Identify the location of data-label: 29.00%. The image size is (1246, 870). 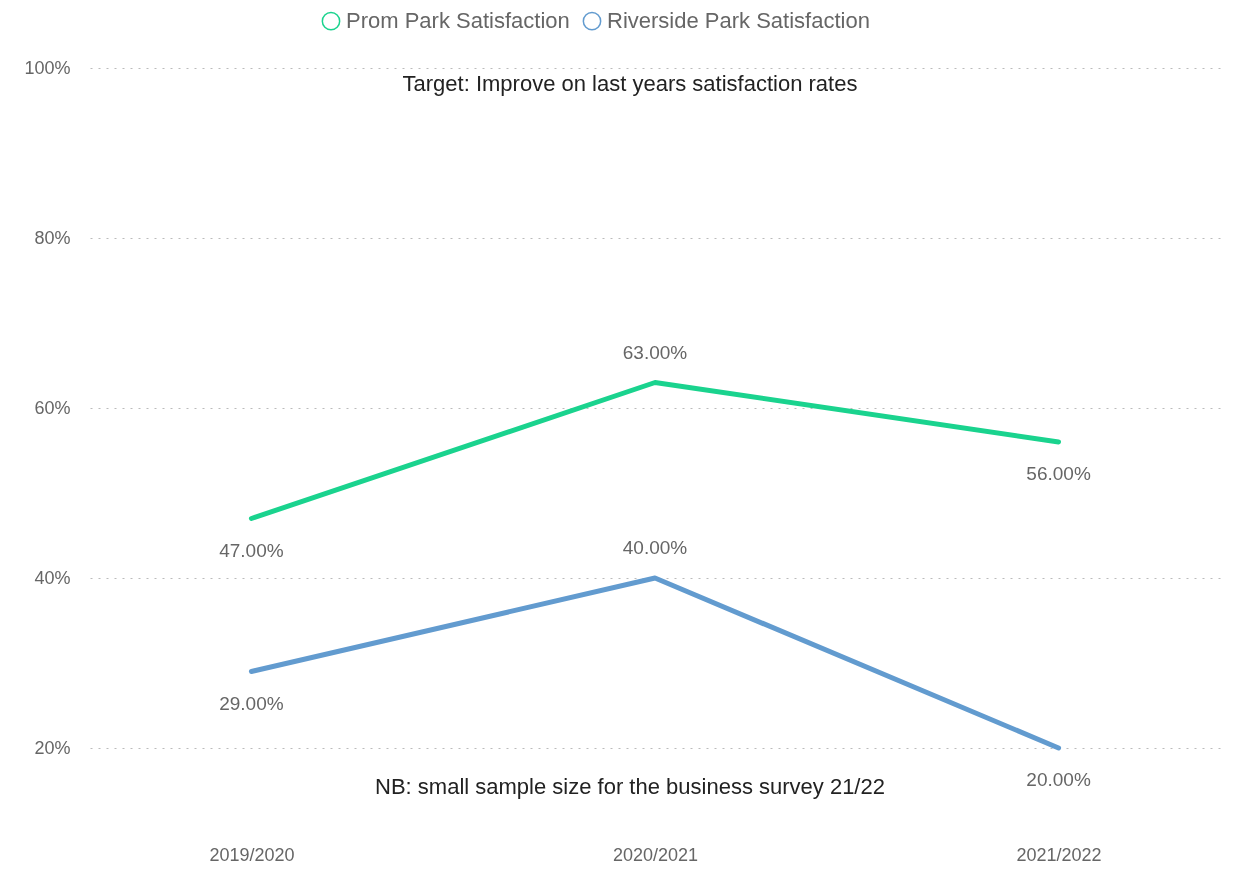
(251, 703).